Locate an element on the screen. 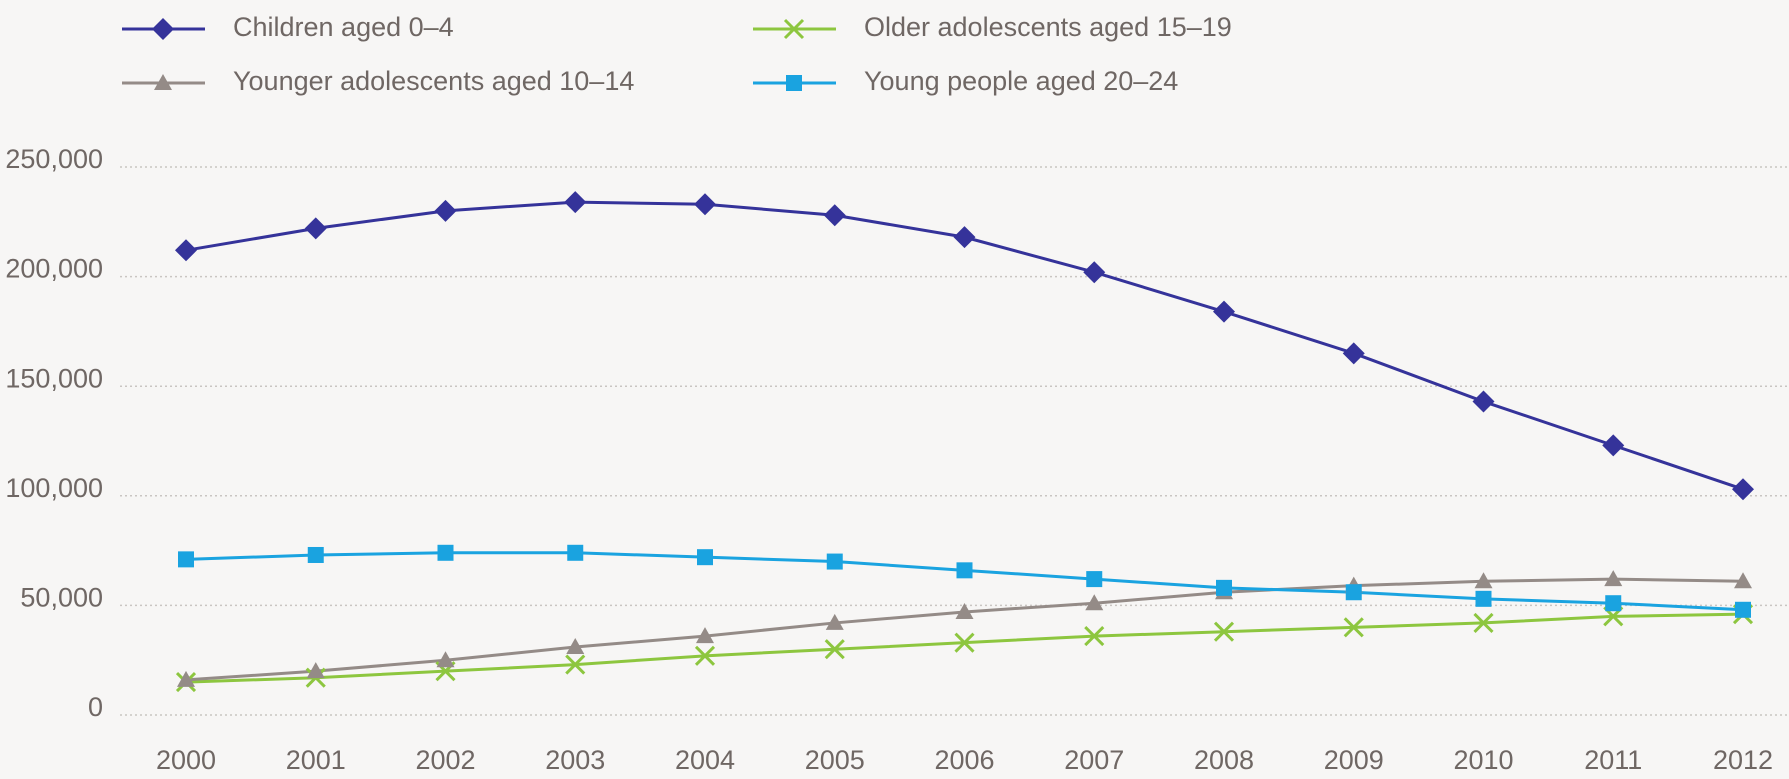  legend-label: Younger adolescents aged 10–14 is located at coordinates (433, 81).